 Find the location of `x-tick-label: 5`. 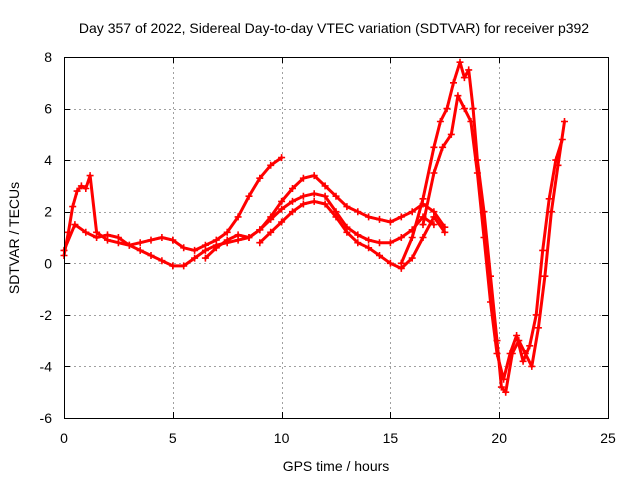

x-tick-label: 5 is located at coordinates (173, 438).